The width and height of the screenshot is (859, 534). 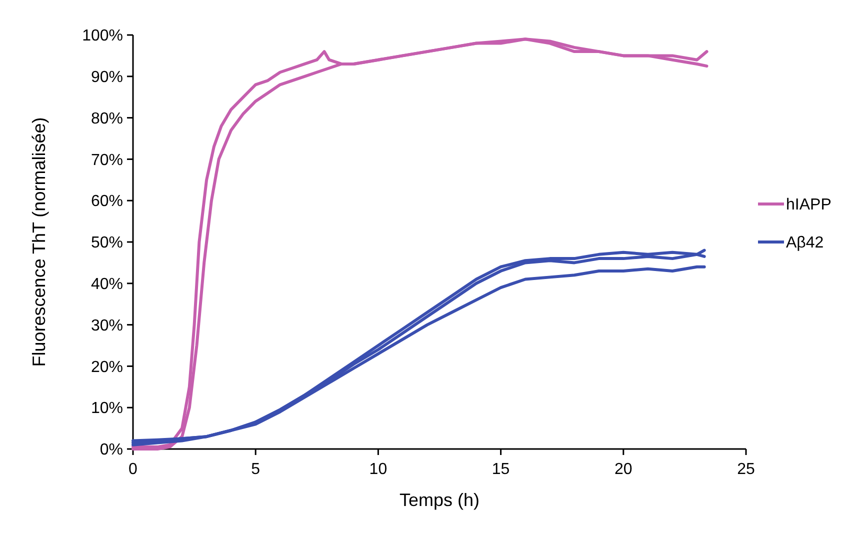 I want to click on legend-label: Aβ42, so click(x=805, y=243).